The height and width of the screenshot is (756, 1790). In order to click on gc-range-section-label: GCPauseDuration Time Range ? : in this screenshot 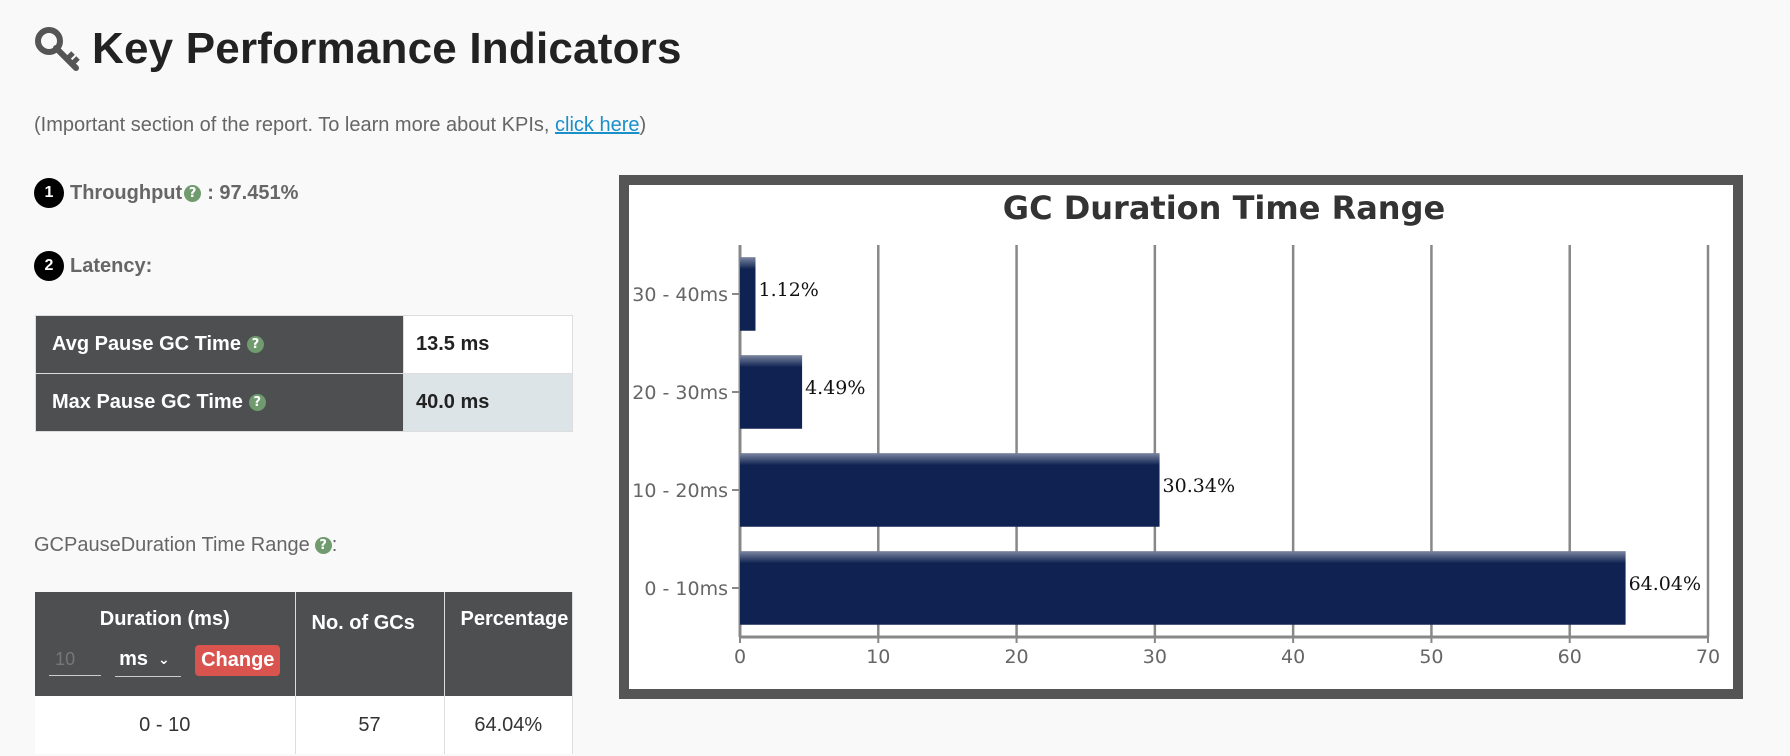, I will do `click(185, 545)`.